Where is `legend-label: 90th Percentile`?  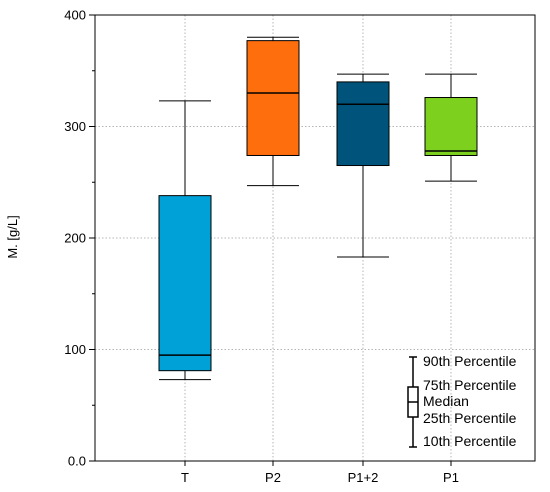 legend-label: 90th Percentile is located at coordinates (470, 361).